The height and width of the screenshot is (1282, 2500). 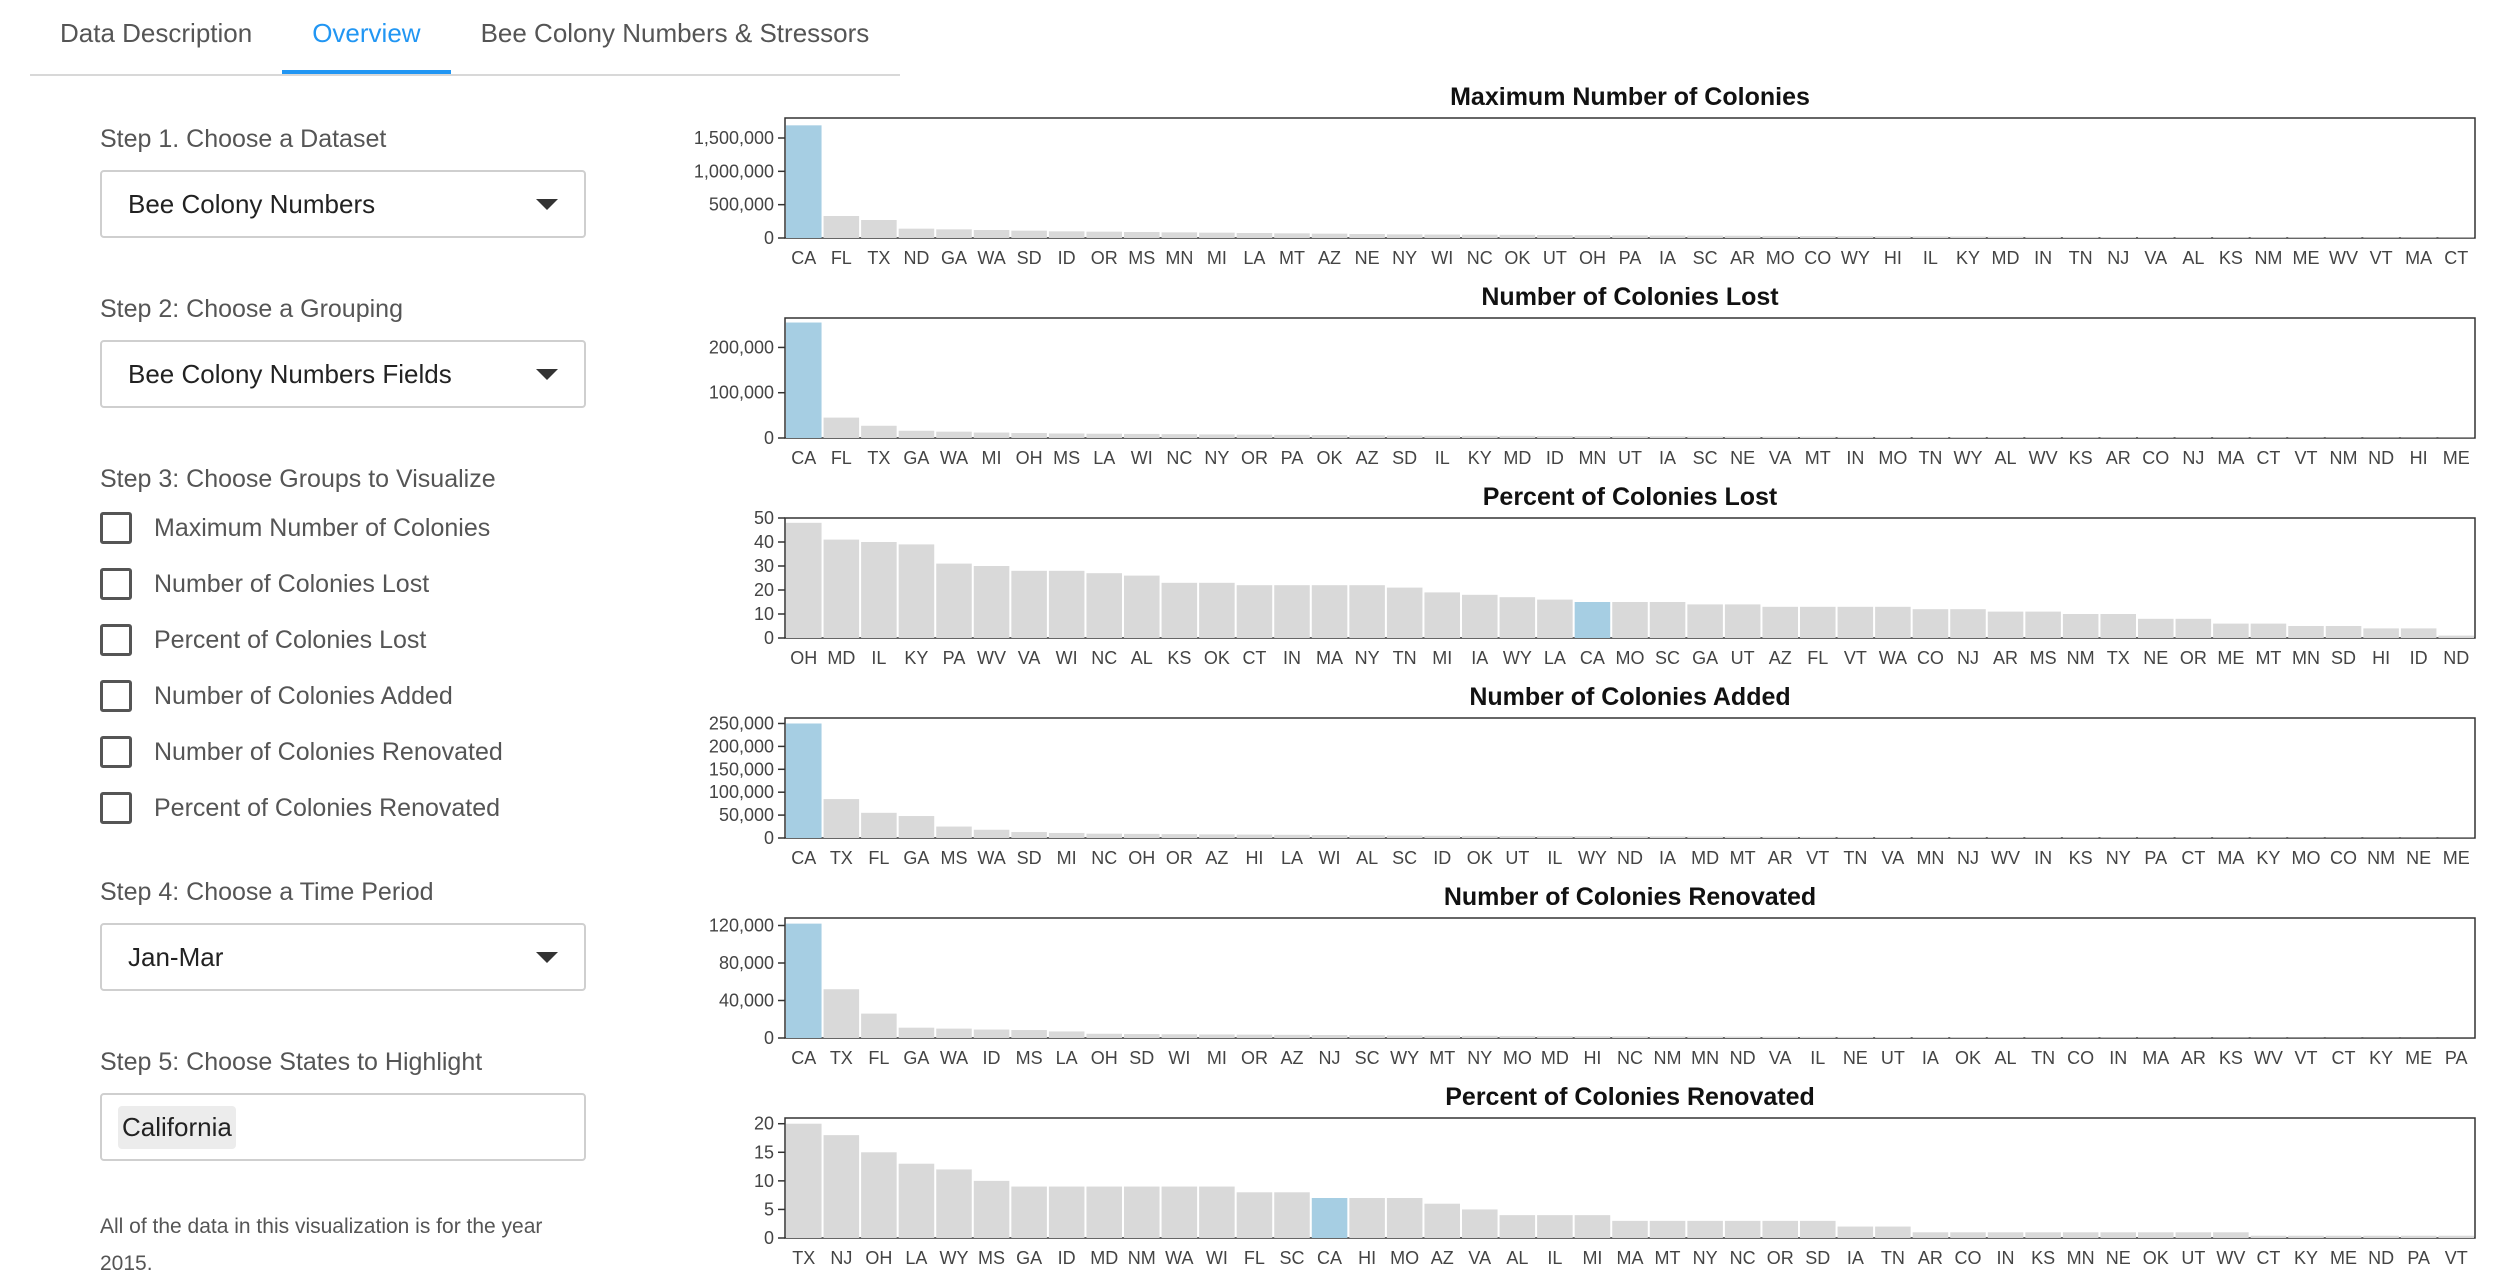 What do you see at coordinates (804, 1181) in the screenshot?
I see `bar-tx` at bounding box center [804, 1181].